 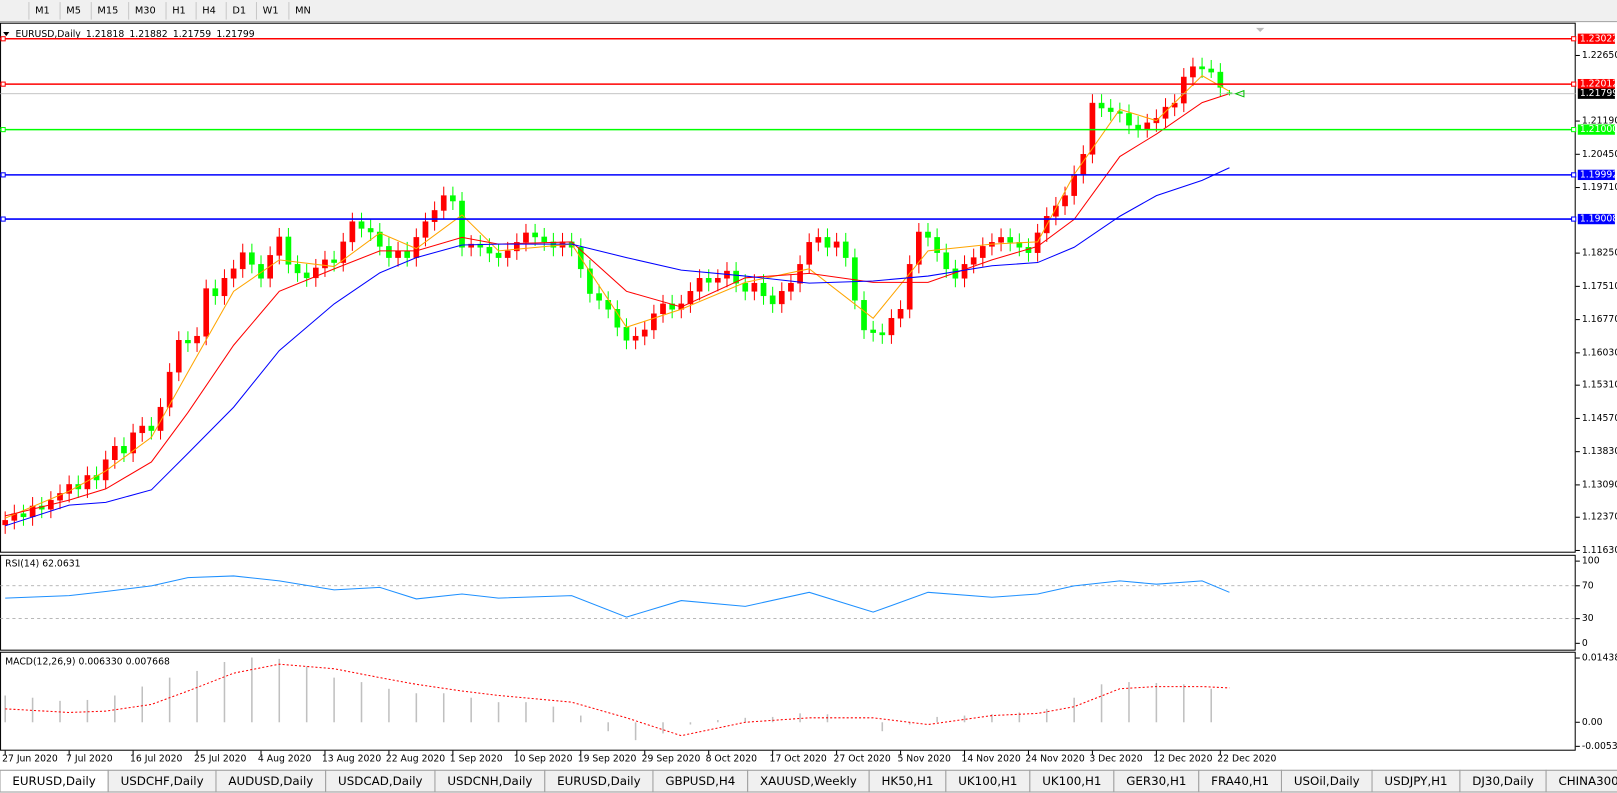 What do you see at coordinates (303, 10) in the screenshot?
I see `timeframe-label: MN` at bounding box center [303, 10].